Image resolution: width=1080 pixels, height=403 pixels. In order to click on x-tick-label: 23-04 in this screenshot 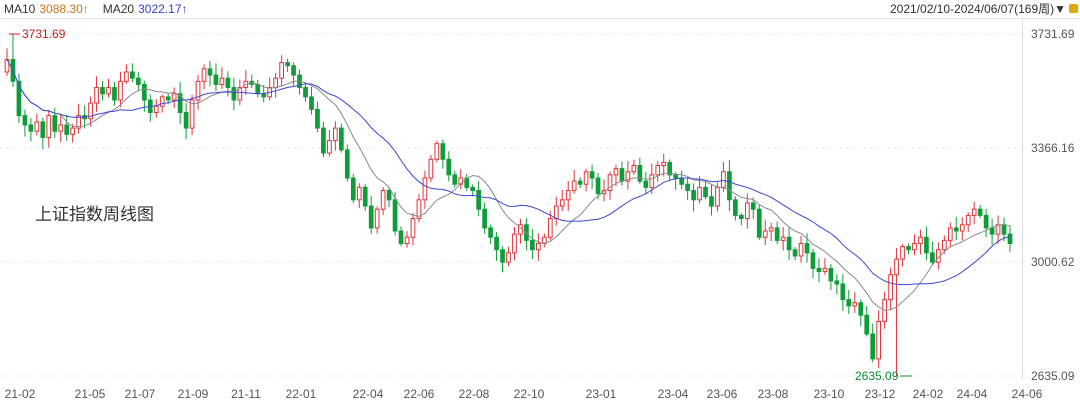, I will do `click(673, 394)`.